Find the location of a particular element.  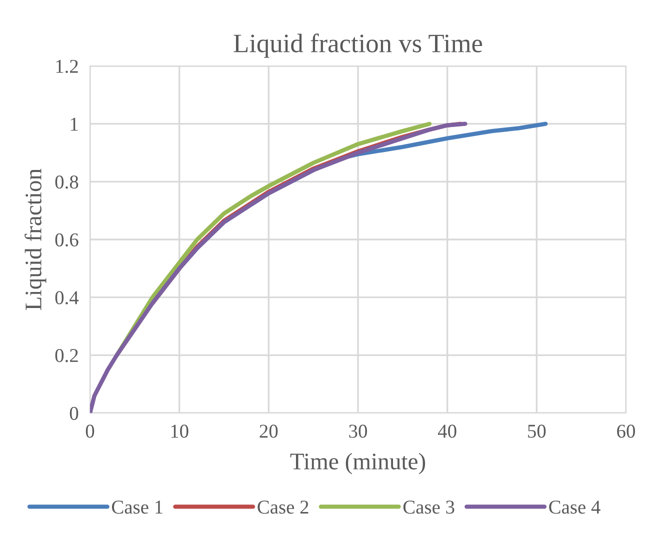

x-tick-label: 30 is located at coordinates (358, 431).